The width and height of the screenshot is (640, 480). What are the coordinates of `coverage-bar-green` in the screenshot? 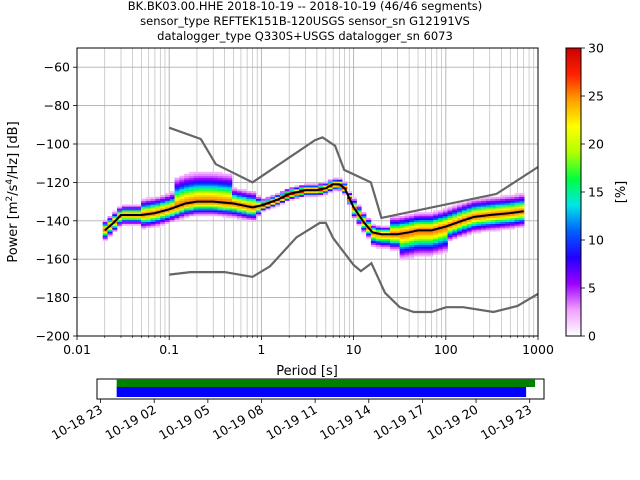 It's located at (326, 383).